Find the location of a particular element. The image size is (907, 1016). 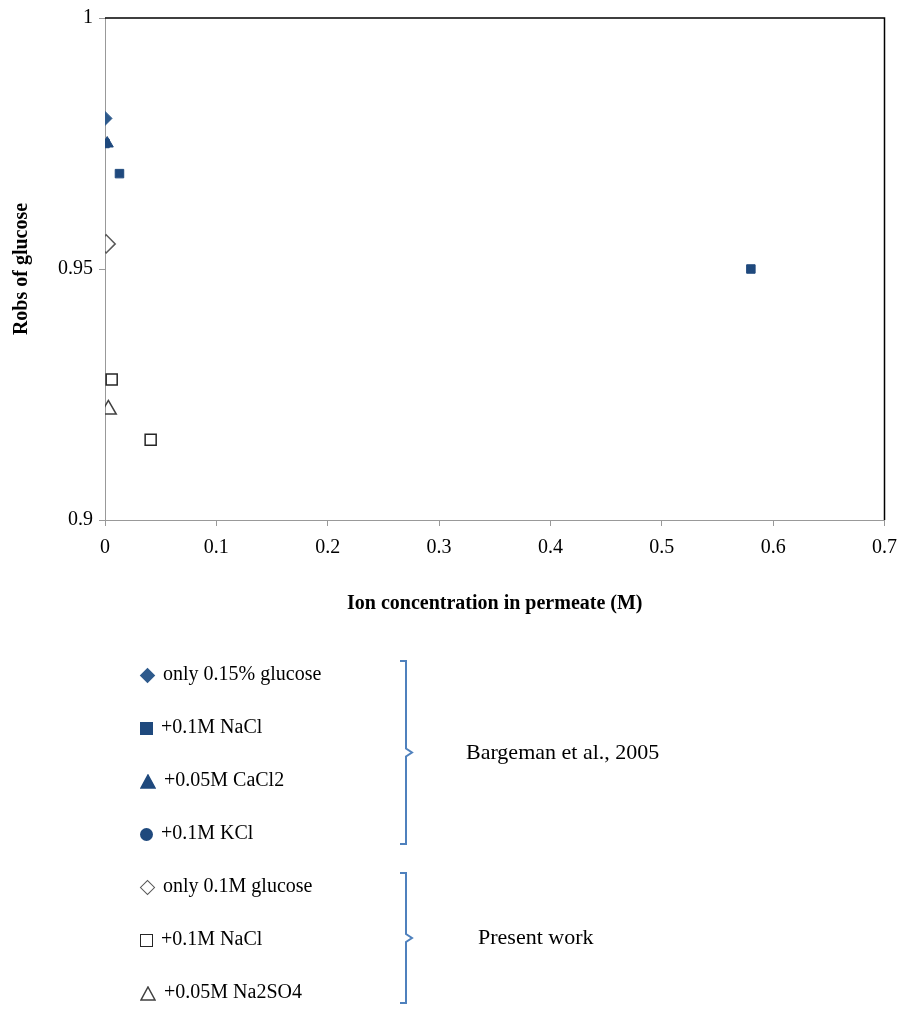

x-tick-label: 0.4 is located at coordinates (550, 546).